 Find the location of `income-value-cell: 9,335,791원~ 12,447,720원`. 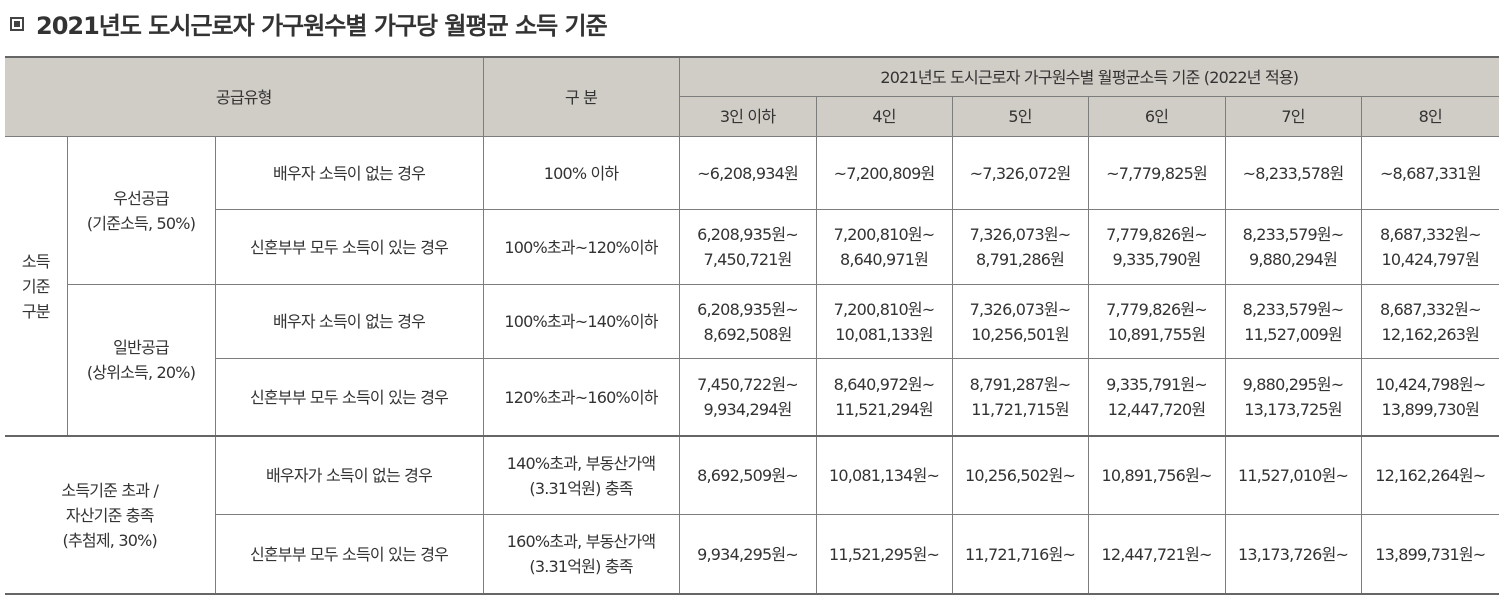

income-value-cell: 9,335,791원~ 12,447,720원 is located at coordinates (1156, 397).